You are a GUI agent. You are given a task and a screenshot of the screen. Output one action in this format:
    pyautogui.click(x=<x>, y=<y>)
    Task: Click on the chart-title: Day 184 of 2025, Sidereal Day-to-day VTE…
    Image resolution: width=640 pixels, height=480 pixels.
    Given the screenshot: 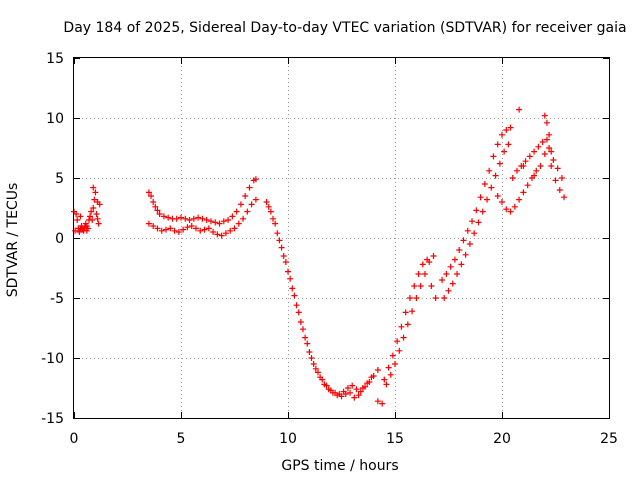 What is the action you would take?
    pyautogui.click(x=344, y=28)
    